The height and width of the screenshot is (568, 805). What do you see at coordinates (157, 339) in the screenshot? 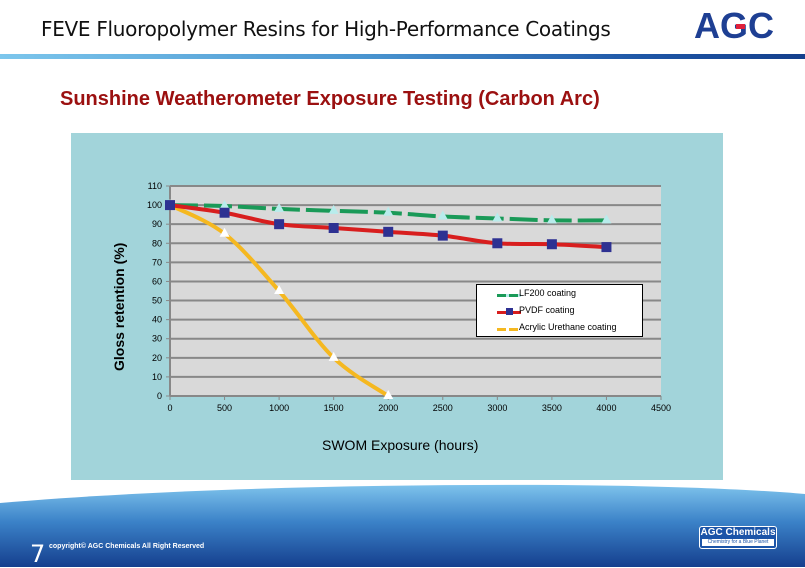
I see `y-tick-label: 30` at bounding box center [157, 339].